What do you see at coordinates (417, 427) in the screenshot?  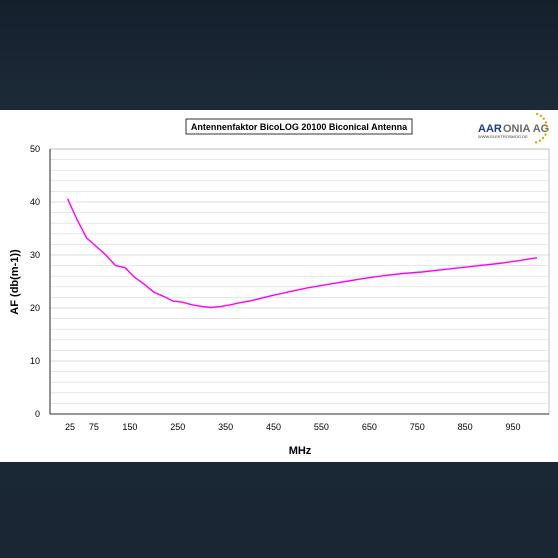 I see `x-tick-label: 750` at bounding box center [417, 427].